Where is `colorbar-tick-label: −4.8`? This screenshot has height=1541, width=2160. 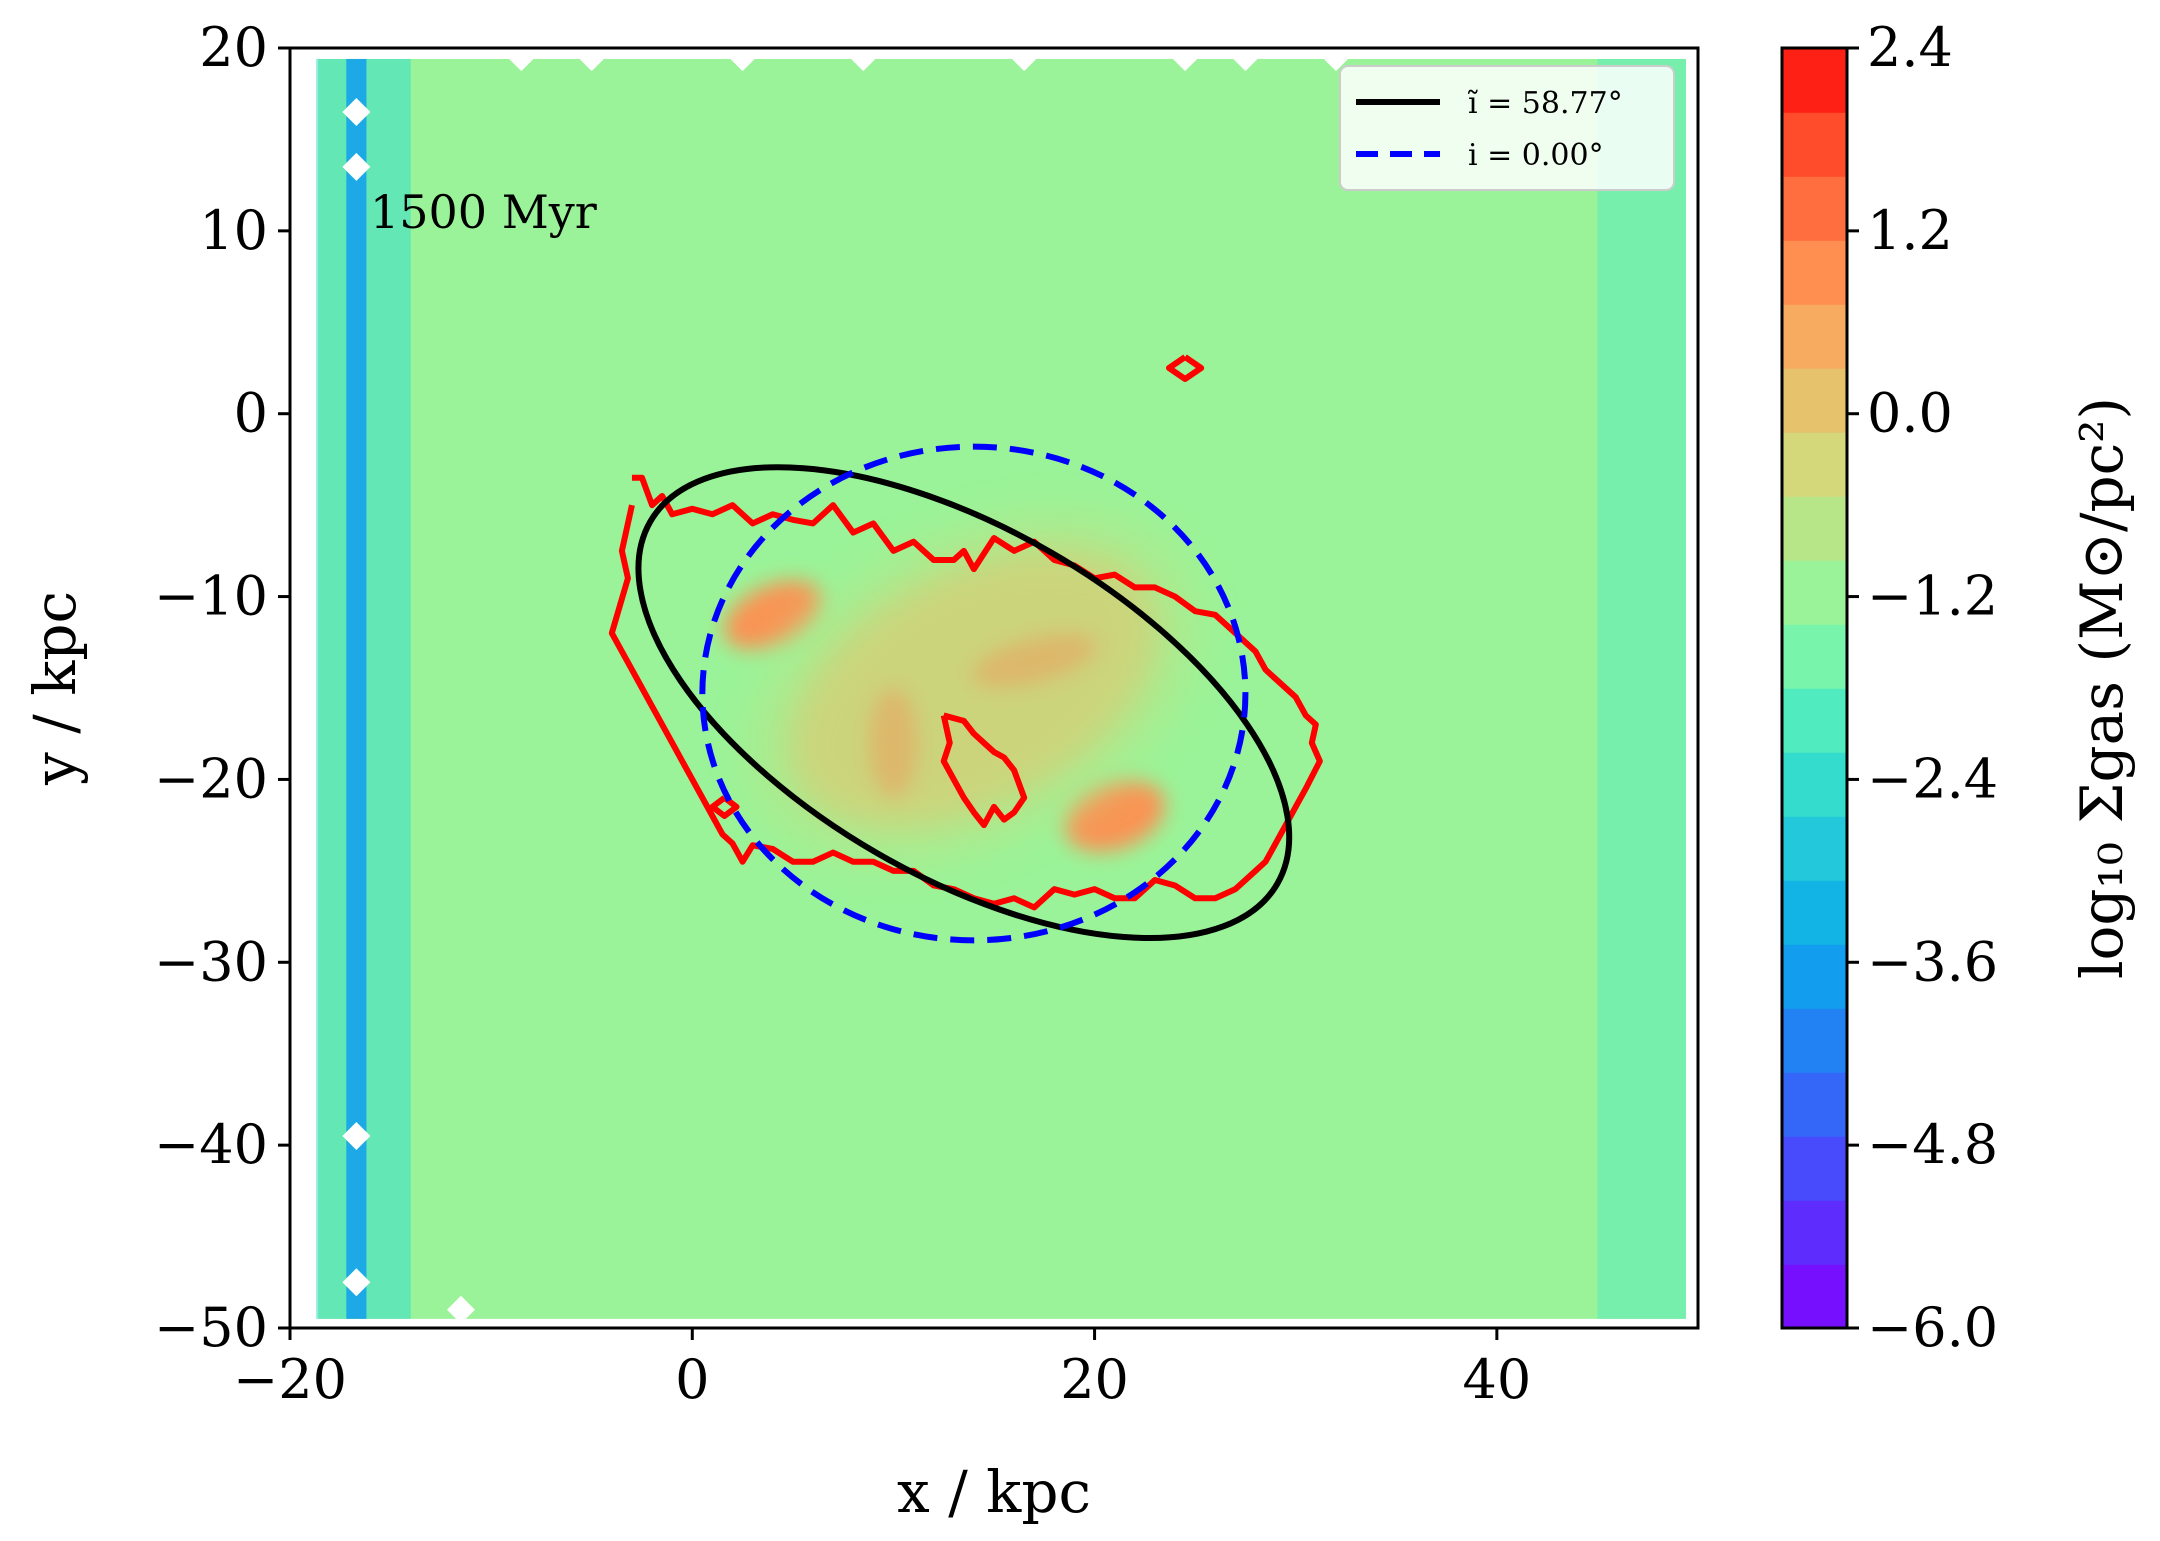
colorbar-tick-label: −4.8 is located at coordinates (1932, 1144).